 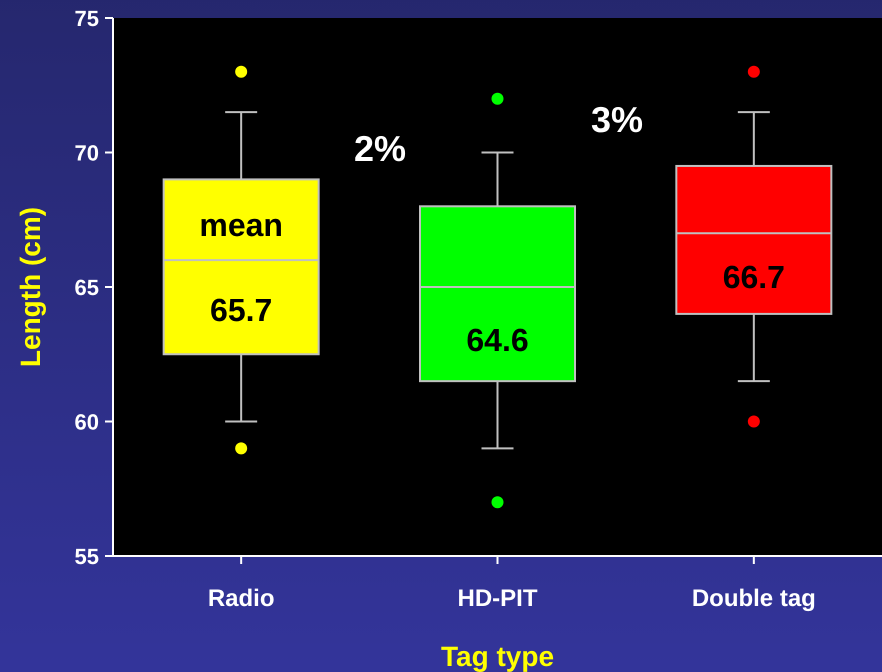 I want to click on y-tick-label: 70, so click(x=86, y=153).